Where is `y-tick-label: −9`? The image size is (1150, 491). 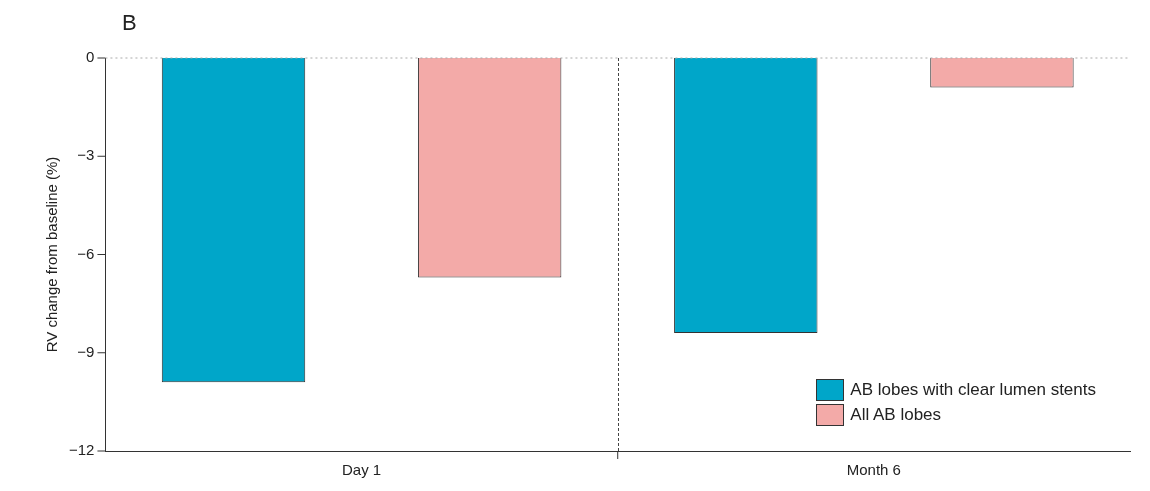 y-tick-label: −9 is located at coordinates (86, 351).